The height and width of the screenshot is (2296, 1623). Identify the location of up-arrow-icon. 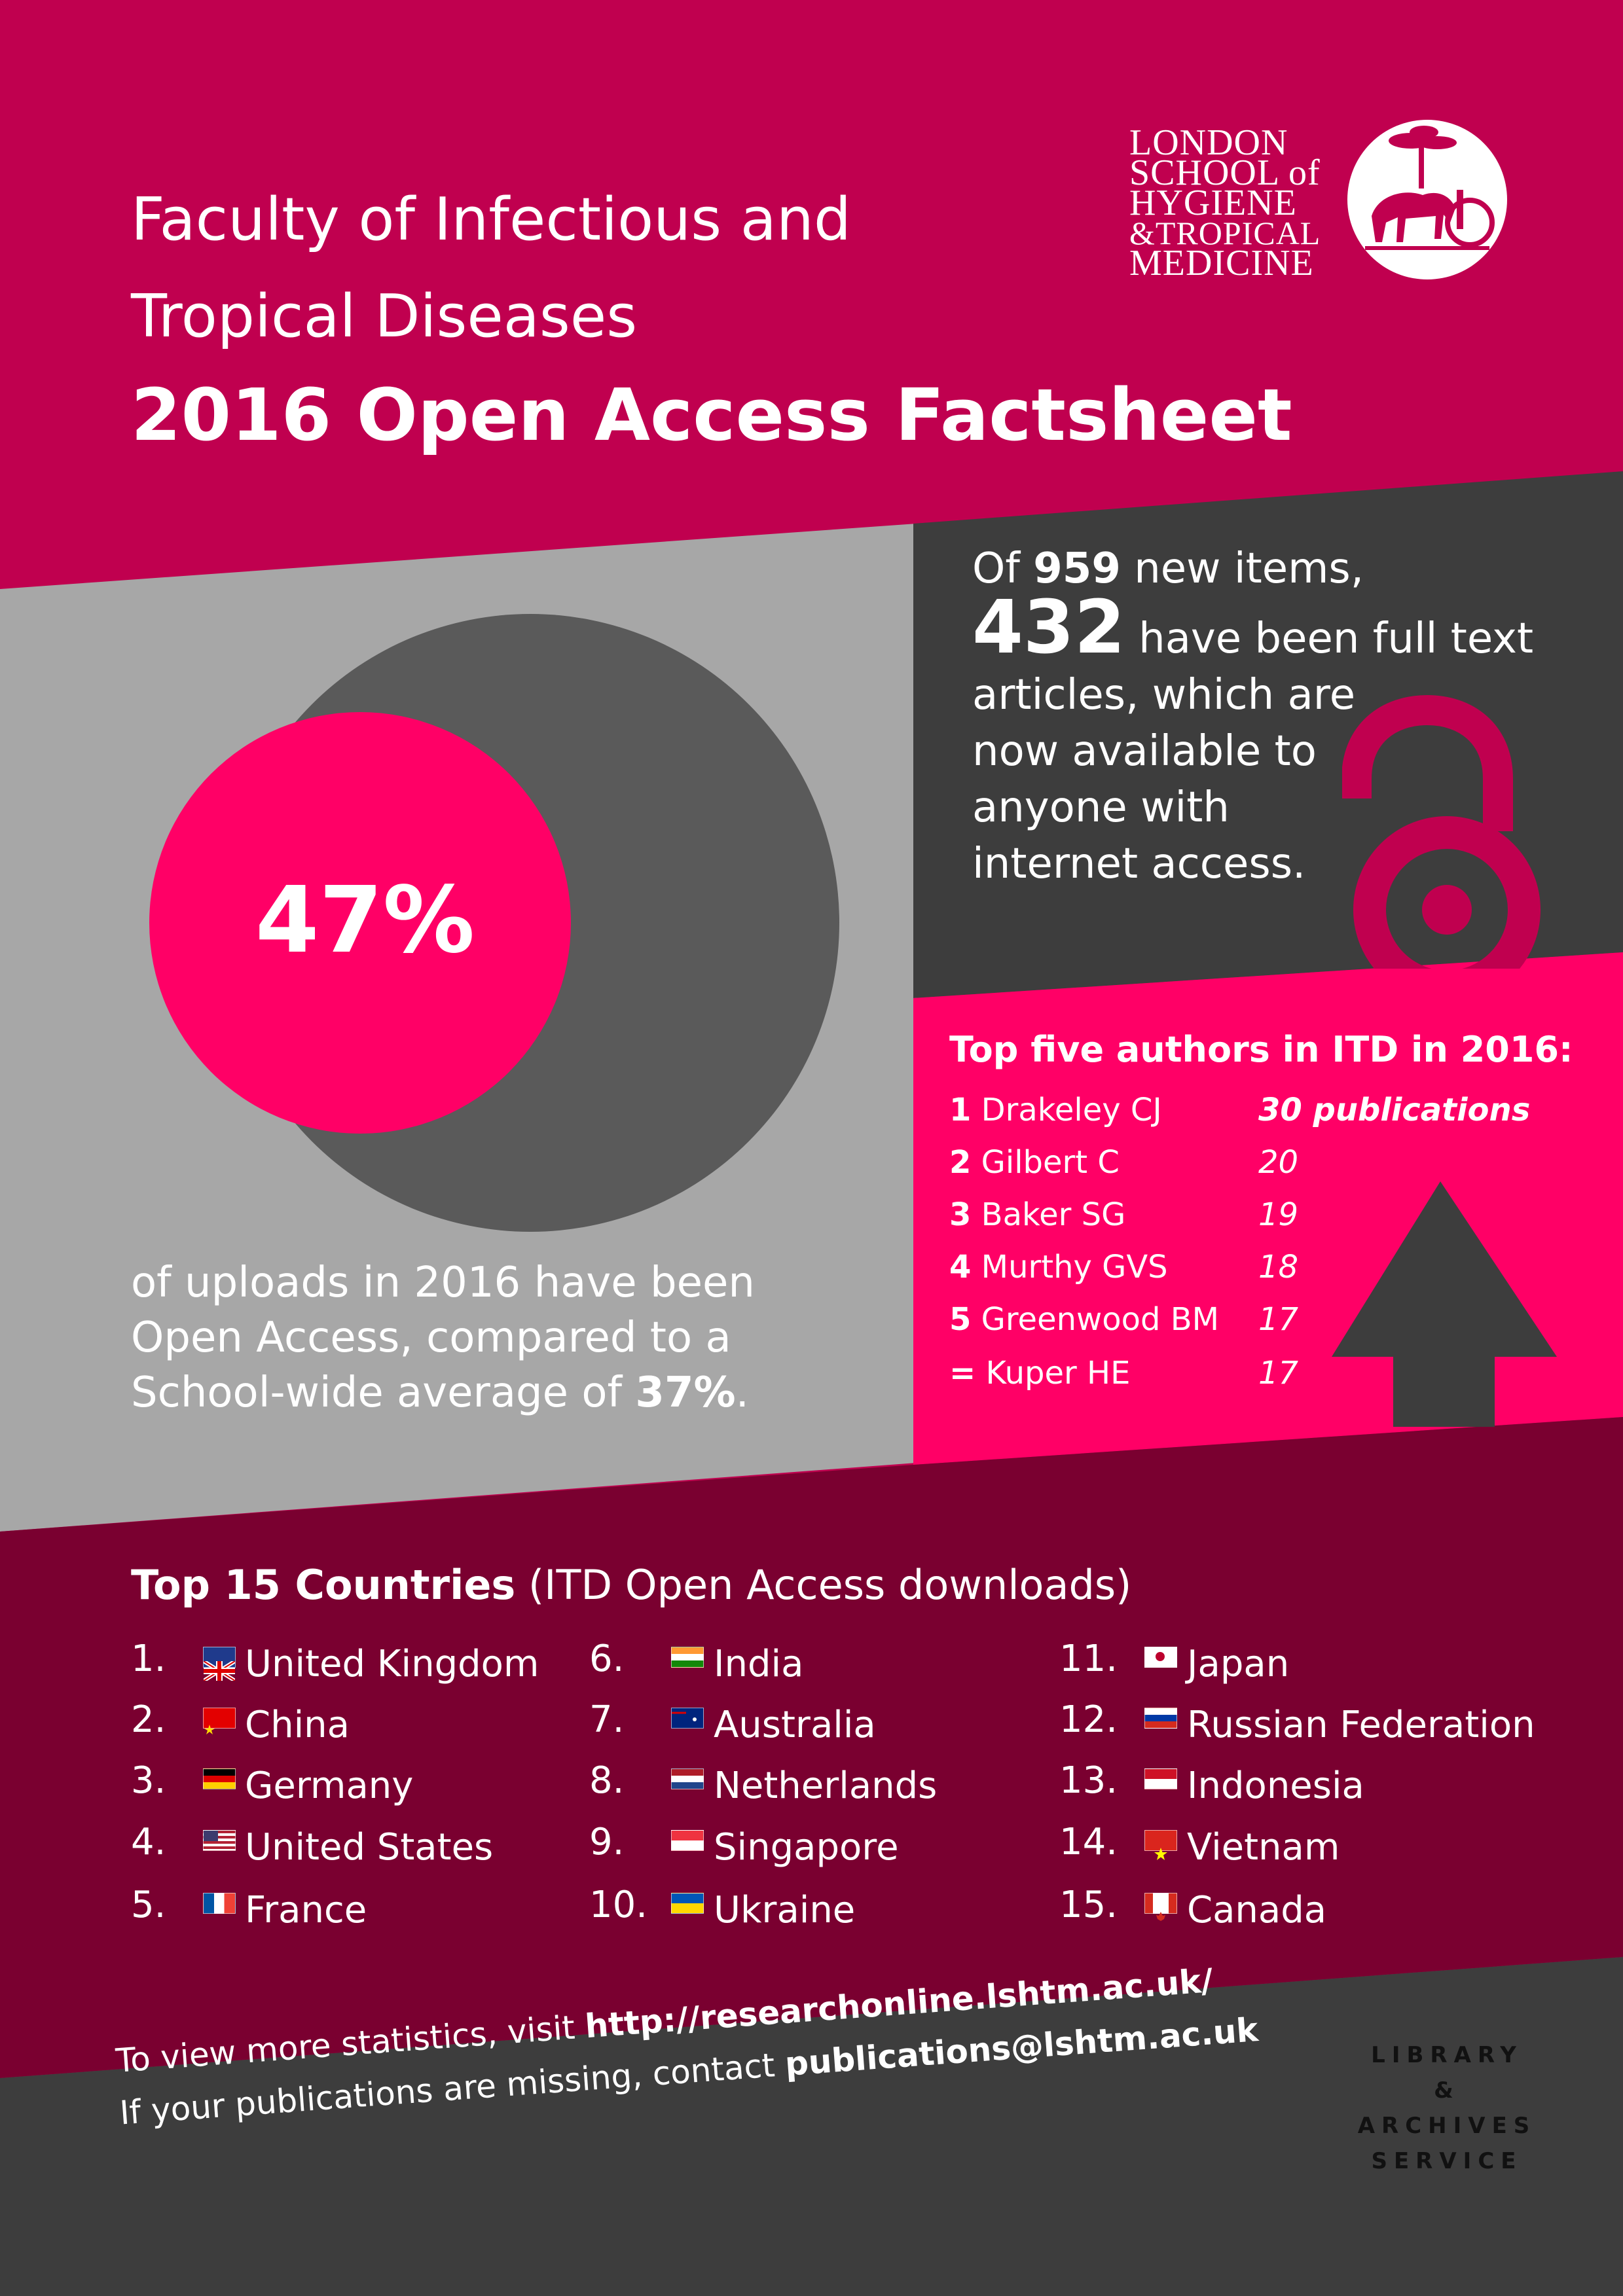
(1444, 1304).